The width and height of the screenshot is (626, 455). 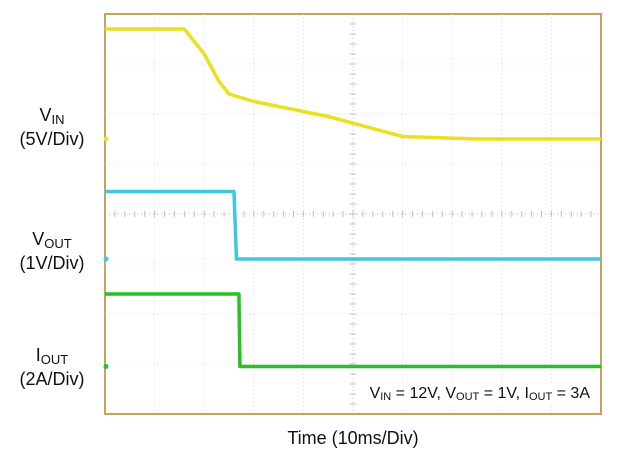 What do you see at coordinates (418, 393) in the screenshot?
I see `annotation-value: = 12V,` at bounding box center [418, 393].